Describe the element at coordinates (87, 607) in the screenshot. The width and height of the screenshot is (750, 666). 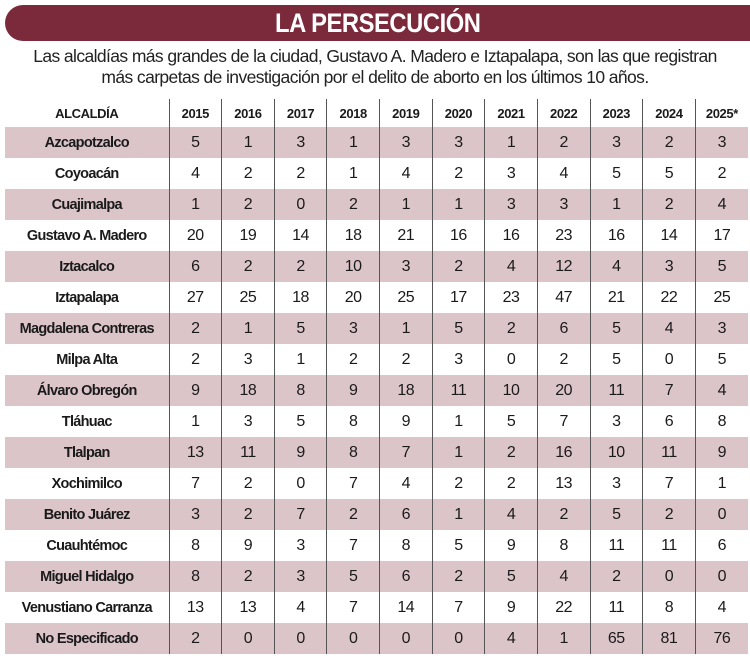
I see `row-name: Venustiano Carranza` at that location.